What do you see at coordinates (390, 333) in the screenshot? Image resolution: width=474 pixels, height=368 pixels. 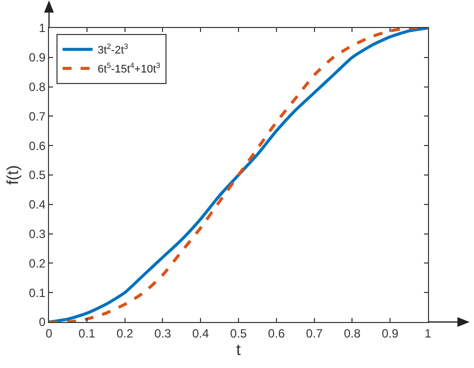 I see `x-tick-label: 0.9` at bounding box center [390, 333].